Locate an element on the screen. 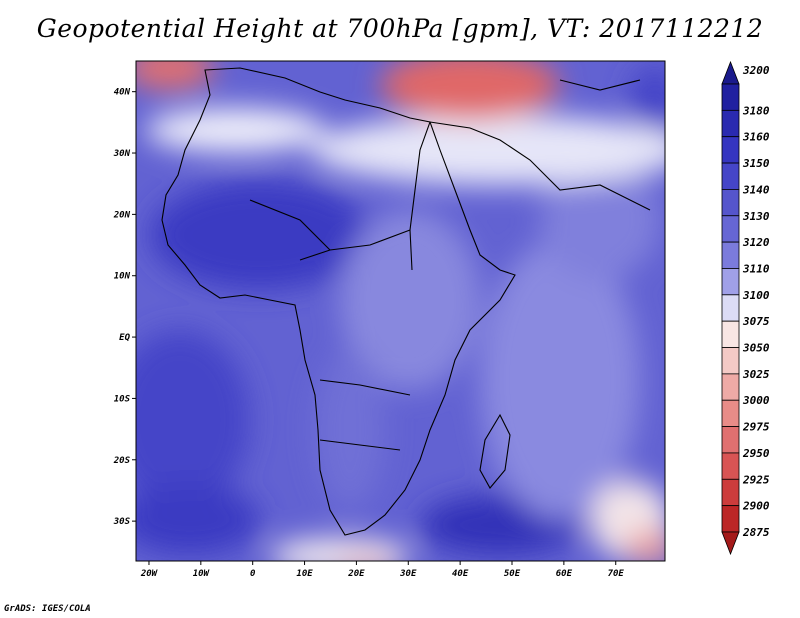  colorbar-label: 3140 is located at coordinates (756, 189).